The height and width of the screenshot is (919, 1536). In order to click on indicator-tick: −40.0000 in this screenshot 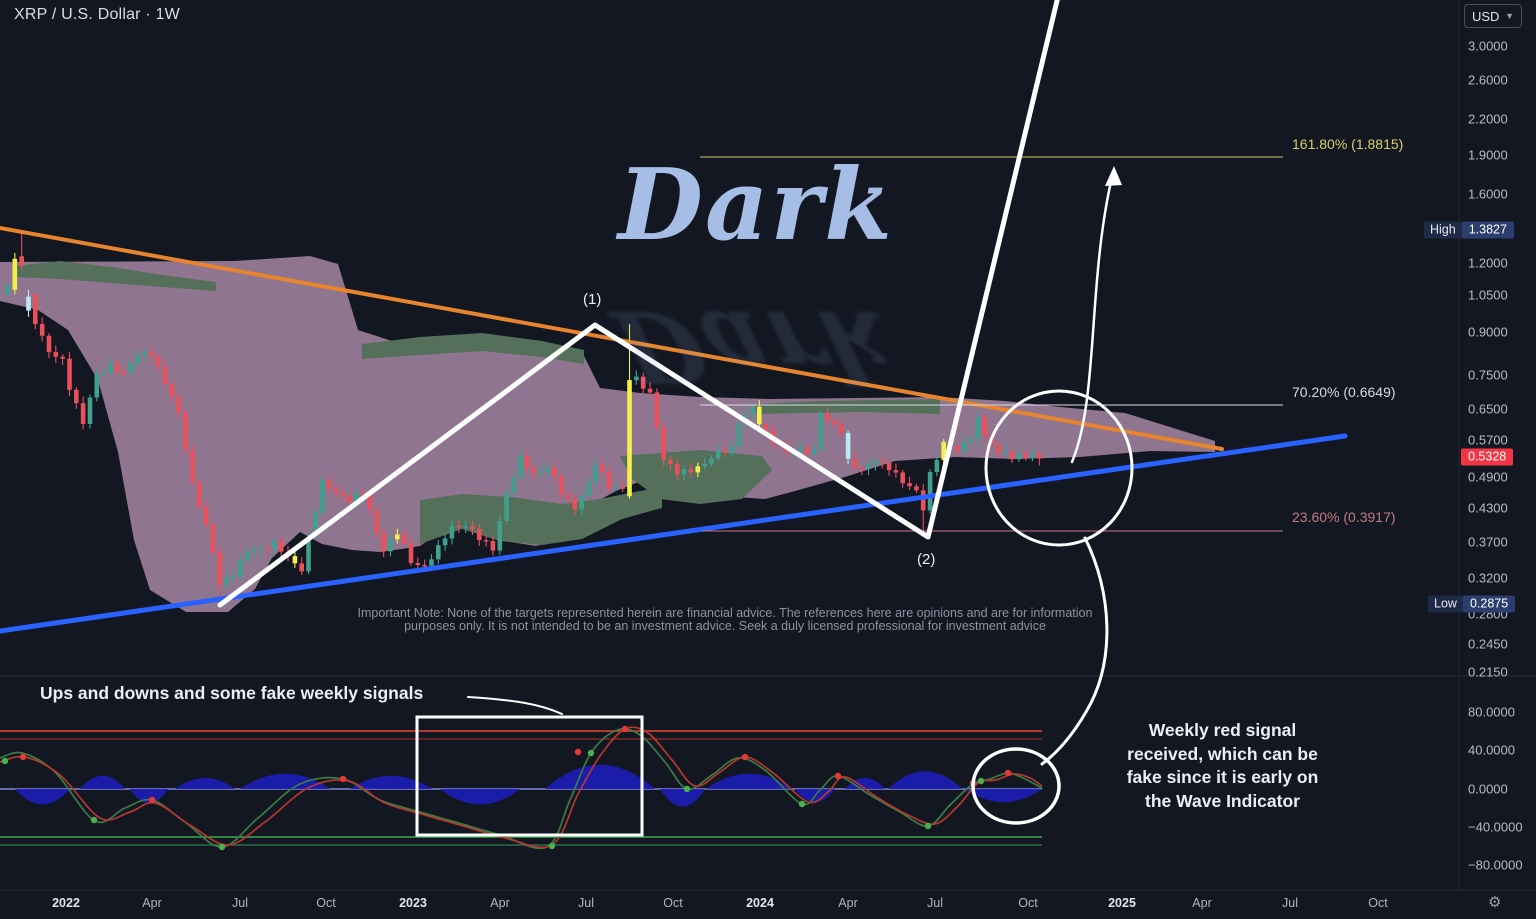, I will do `click(1495, 827)`.